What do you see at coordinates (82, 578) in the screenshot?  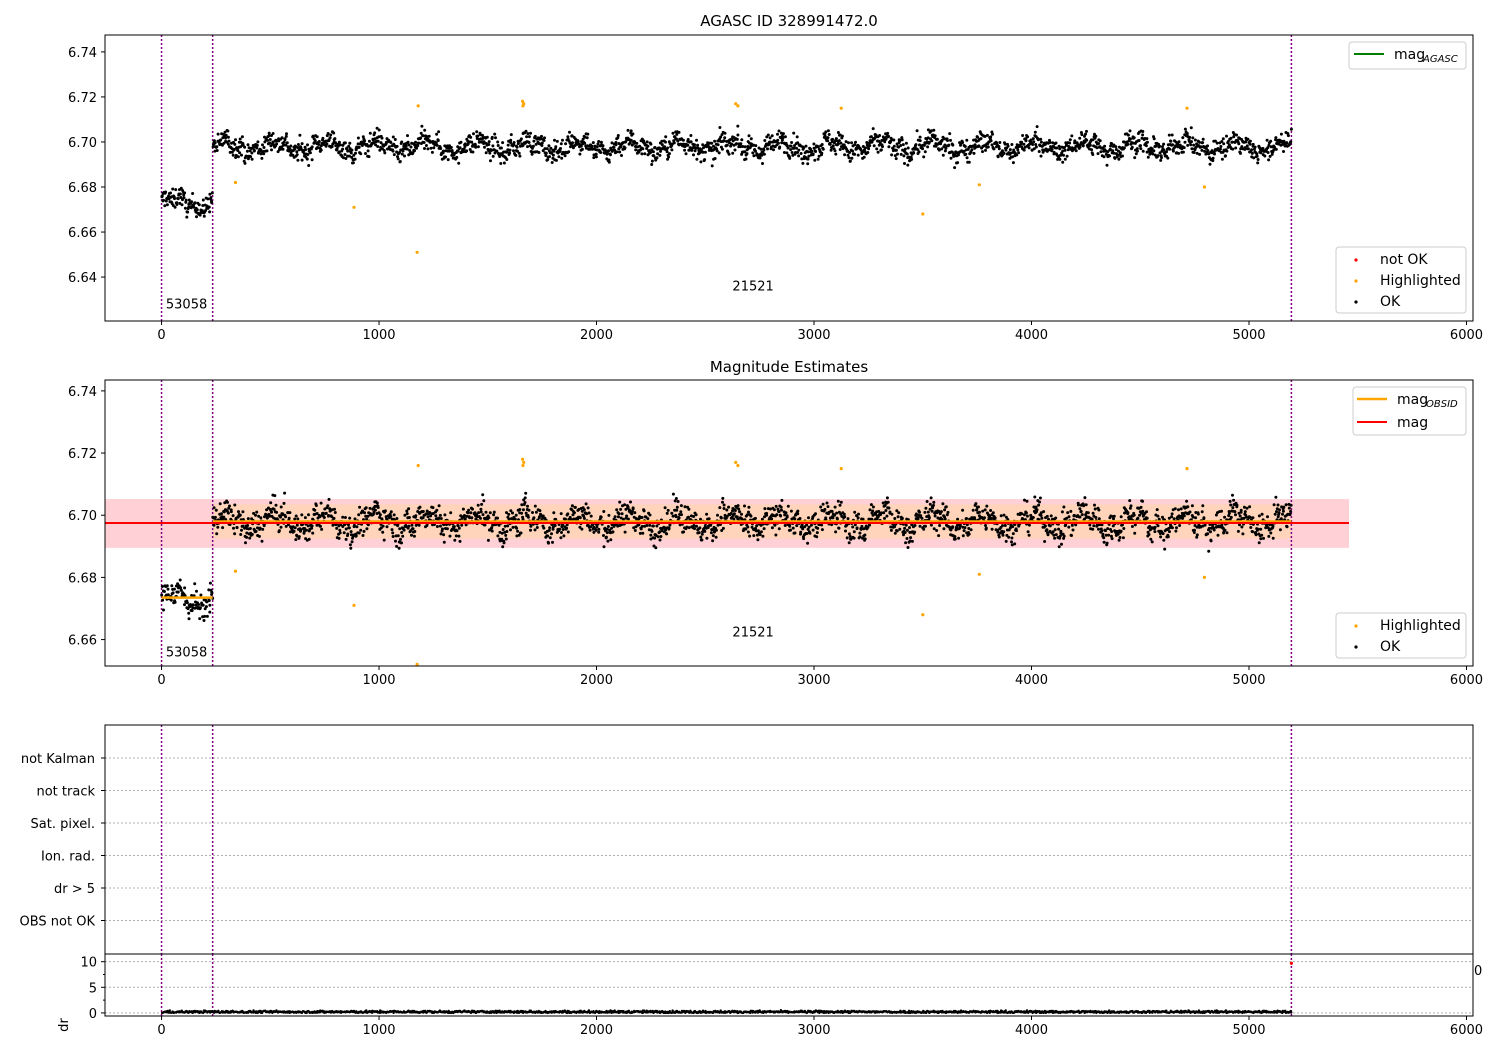 I see `y-tick-label: 6.68` at bounding box center [82, 578].